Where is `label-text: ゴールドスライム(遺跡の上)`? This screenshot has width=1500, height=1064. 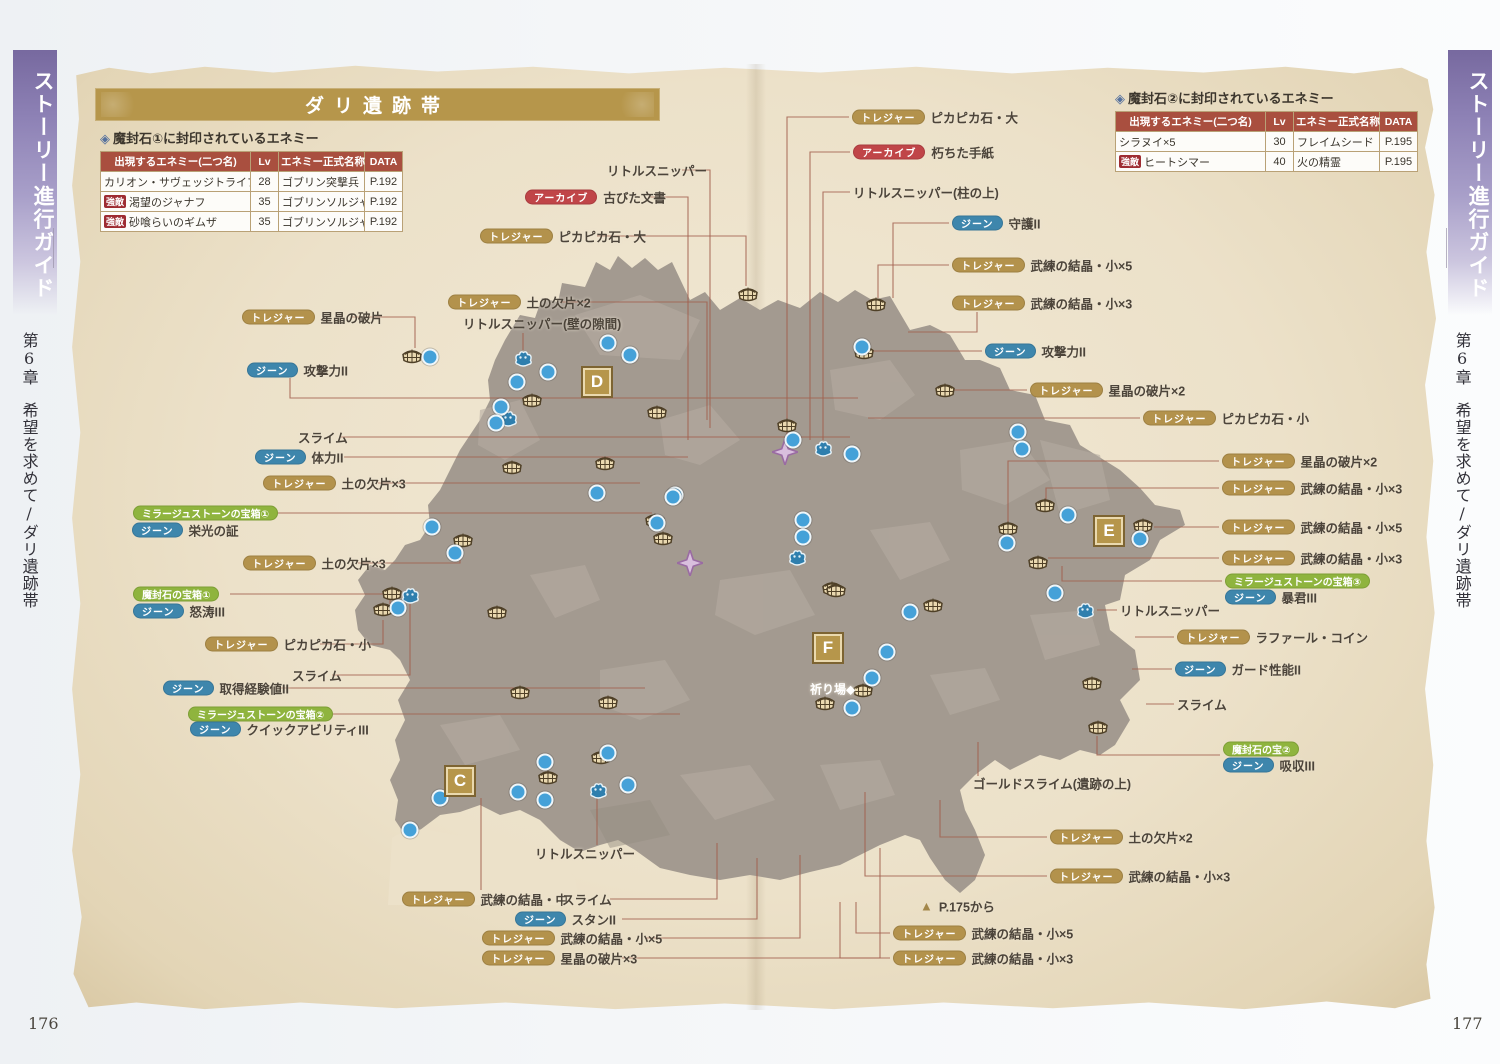
label-text: ゴールドスライム(遺跡の上) is located at coordinates (1052, 784).